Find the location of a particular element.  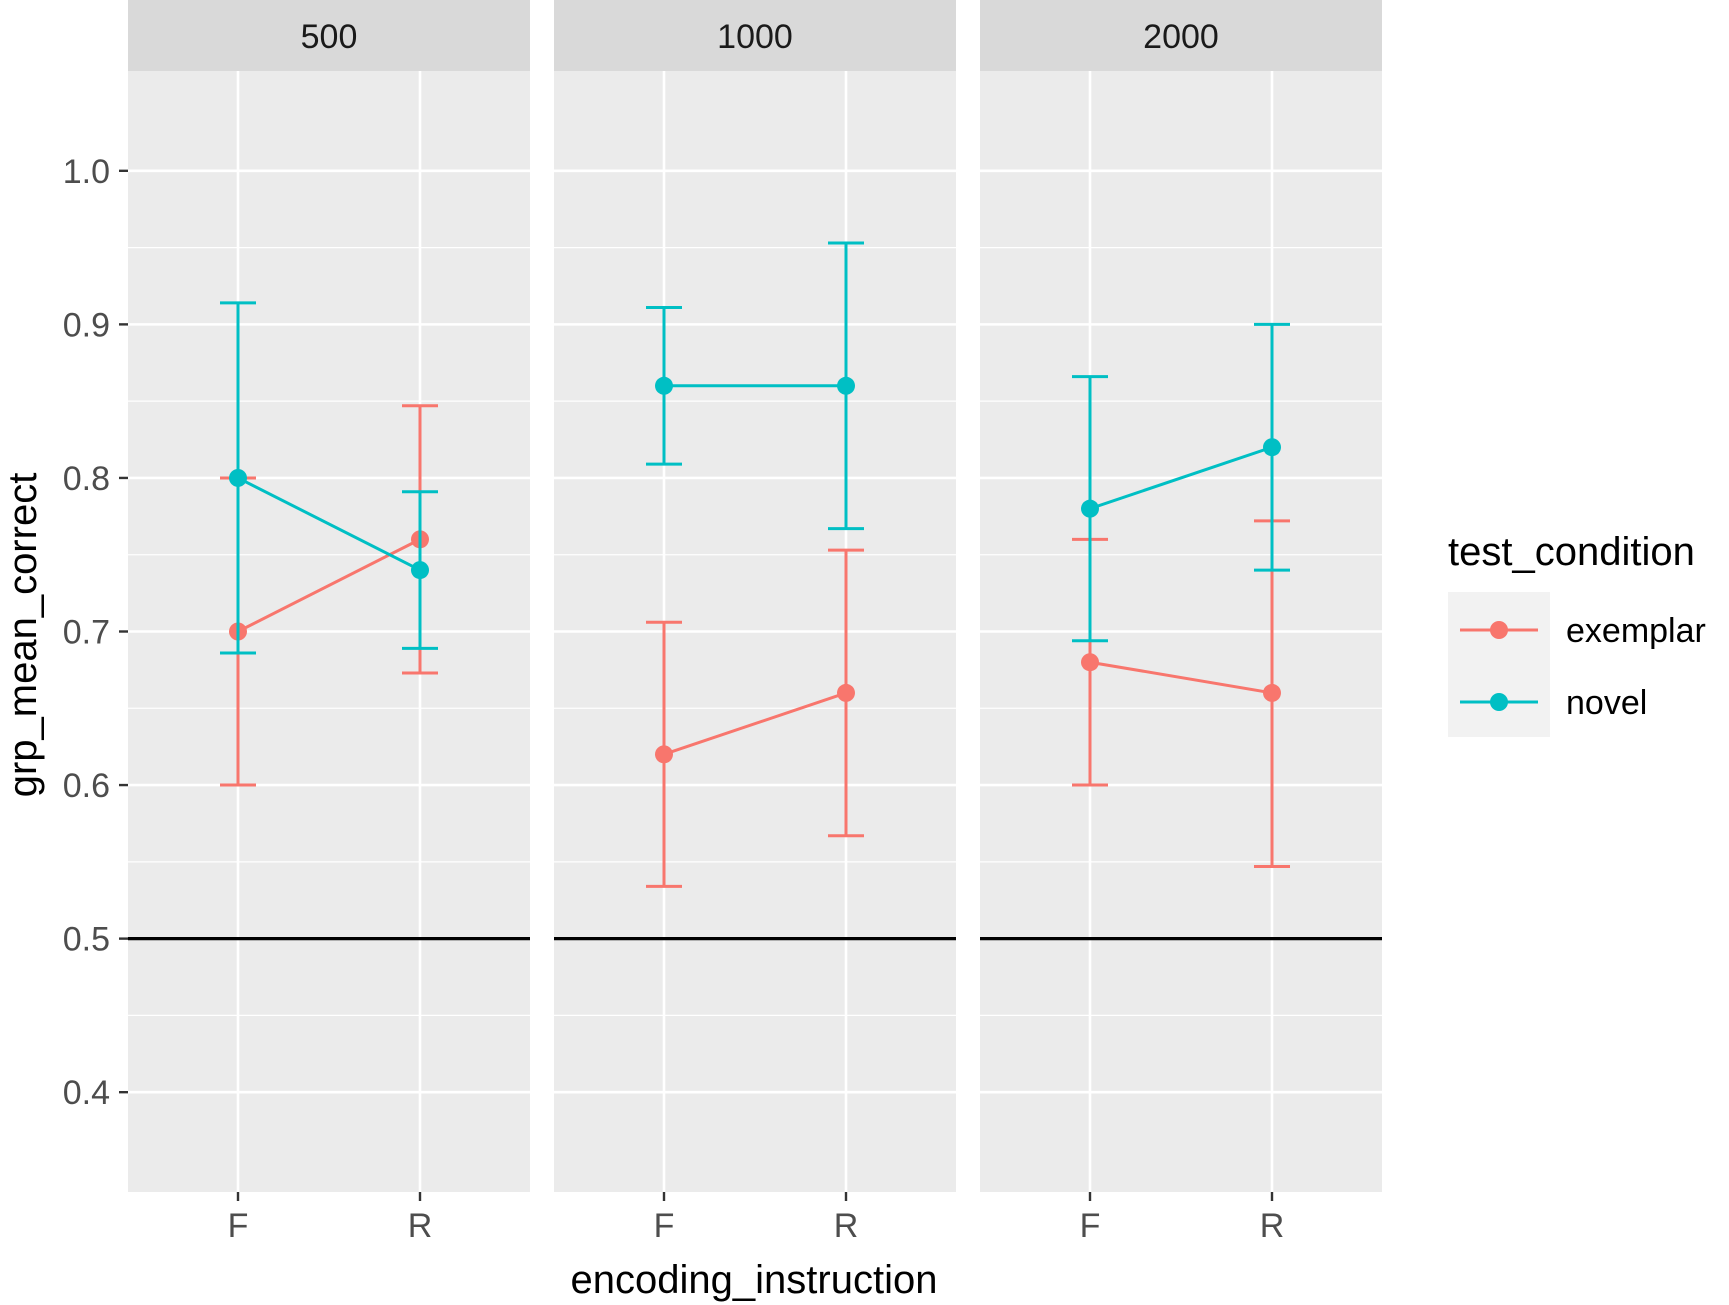

y-tick-label: 0.6 is located at coordinates (86, 786).